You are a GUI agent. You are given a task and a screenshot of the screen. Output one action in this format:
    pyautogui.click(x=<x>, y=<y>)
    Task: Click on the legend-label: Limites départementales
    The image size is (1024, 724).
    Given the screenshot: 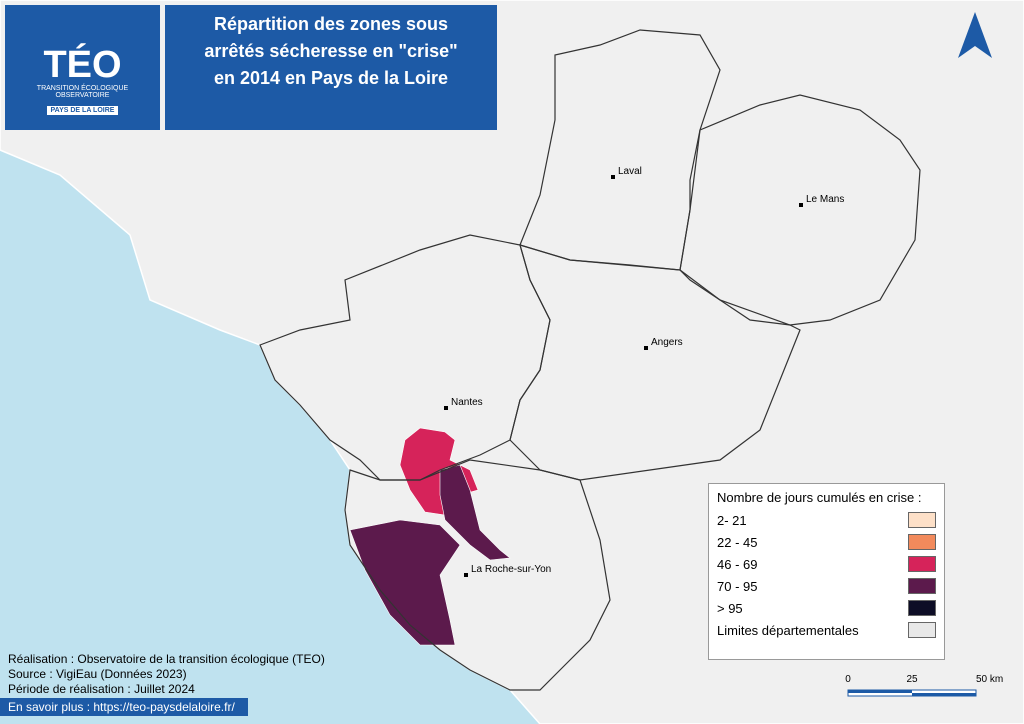 What is the action you would take?
    pyautogui.click(x=788, y=630)
    